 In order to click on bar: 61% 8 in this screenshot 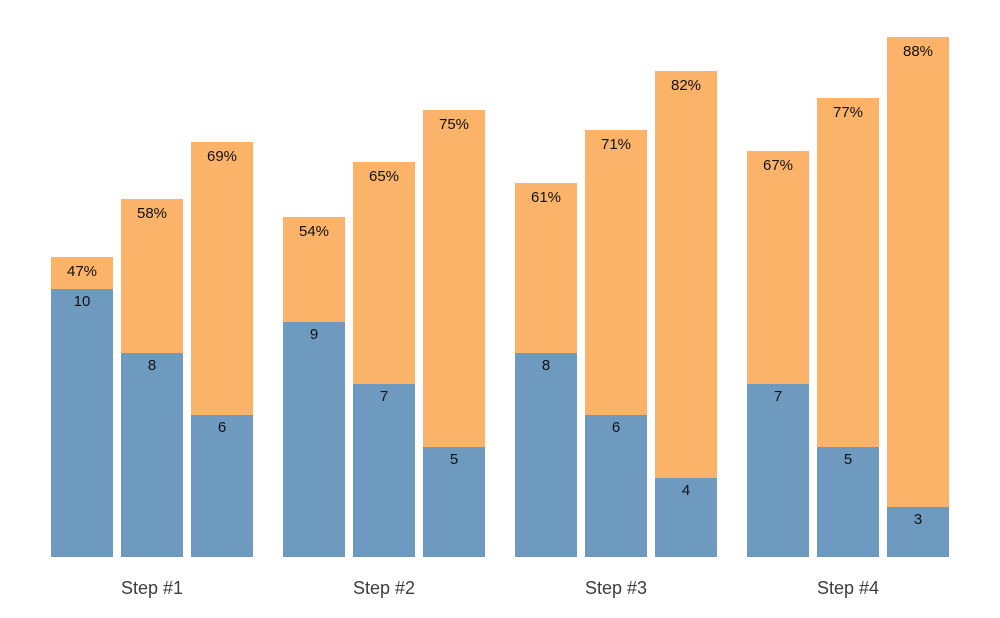, I will do `click(546, 370)`.